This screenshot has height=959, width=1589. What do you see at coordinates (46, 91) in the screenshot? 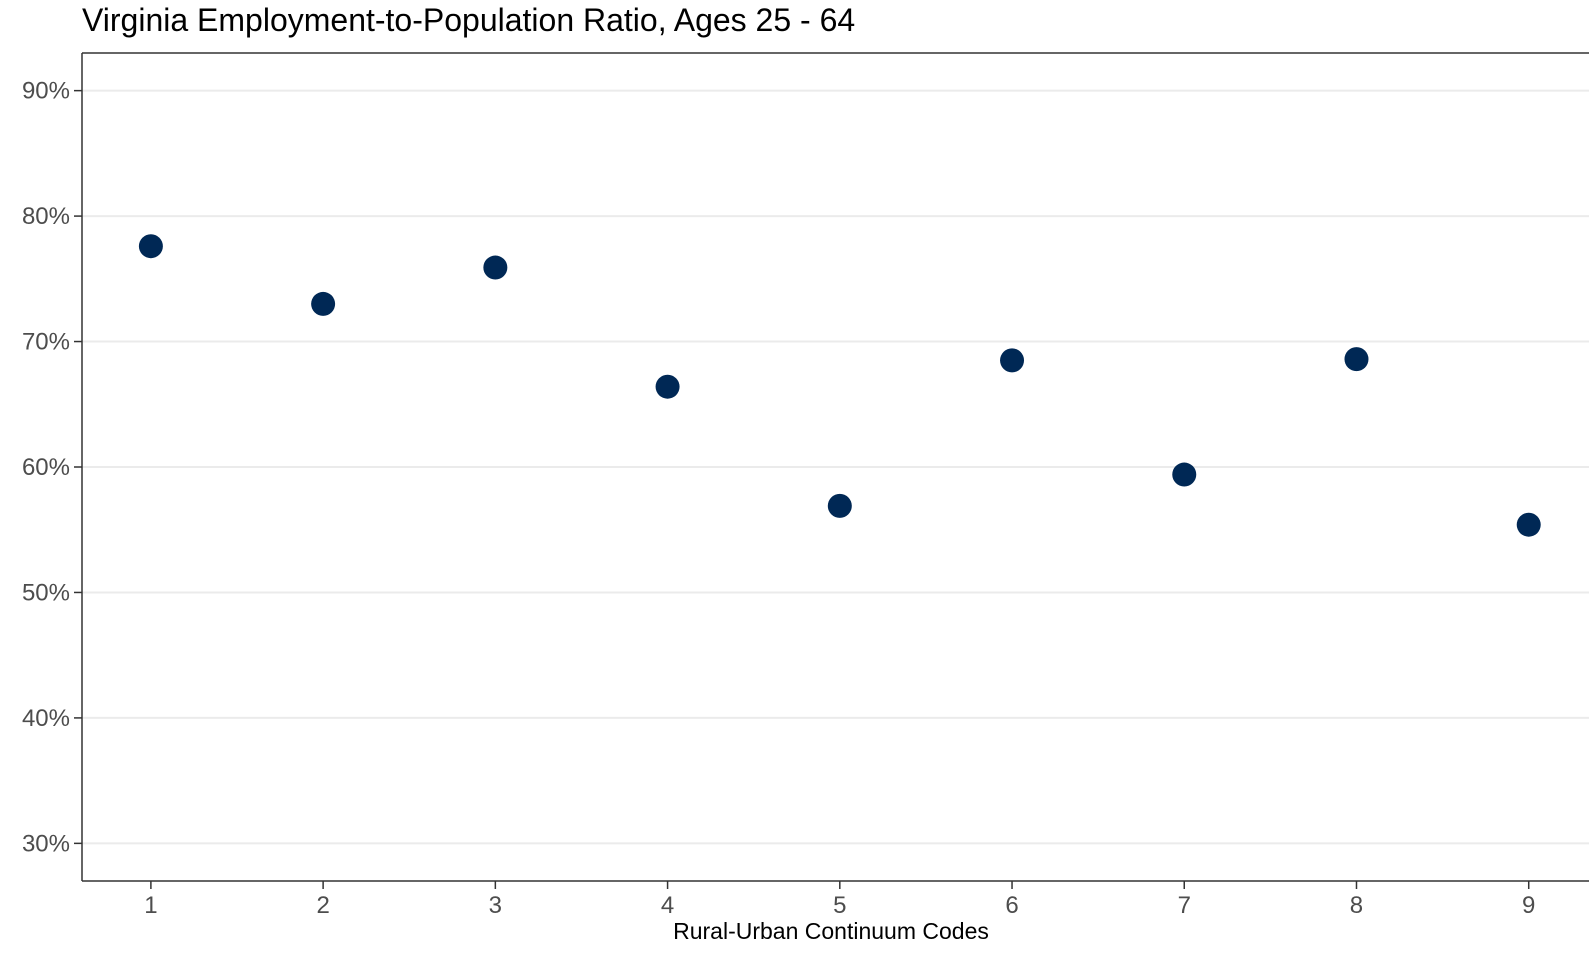
I see `y-tick-label: 90%` at bounding box center [46, 91].